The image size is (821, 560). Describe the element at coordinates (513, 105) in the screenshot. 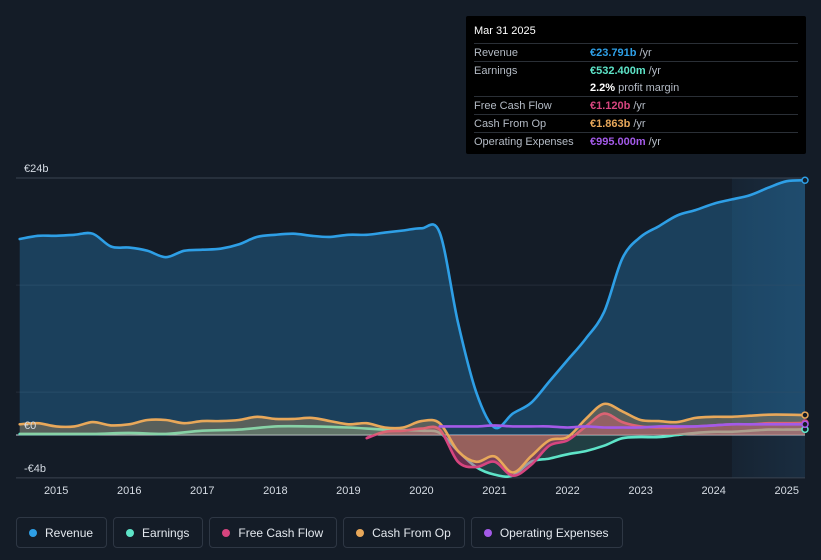

I see `tooltip-row-label: Free Cash Flow` at that location.